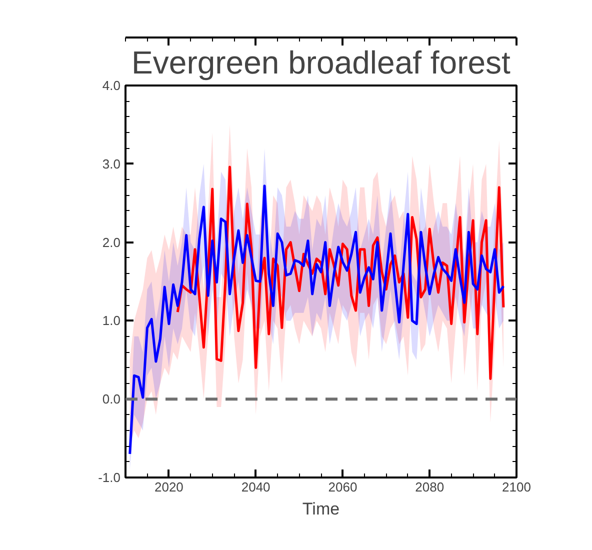 The image size is (592, 550). What do you see at coordinates (111, 399) in the screenshot?
I see `y-tick-label: 0.0` at bounding box center [111, 399].